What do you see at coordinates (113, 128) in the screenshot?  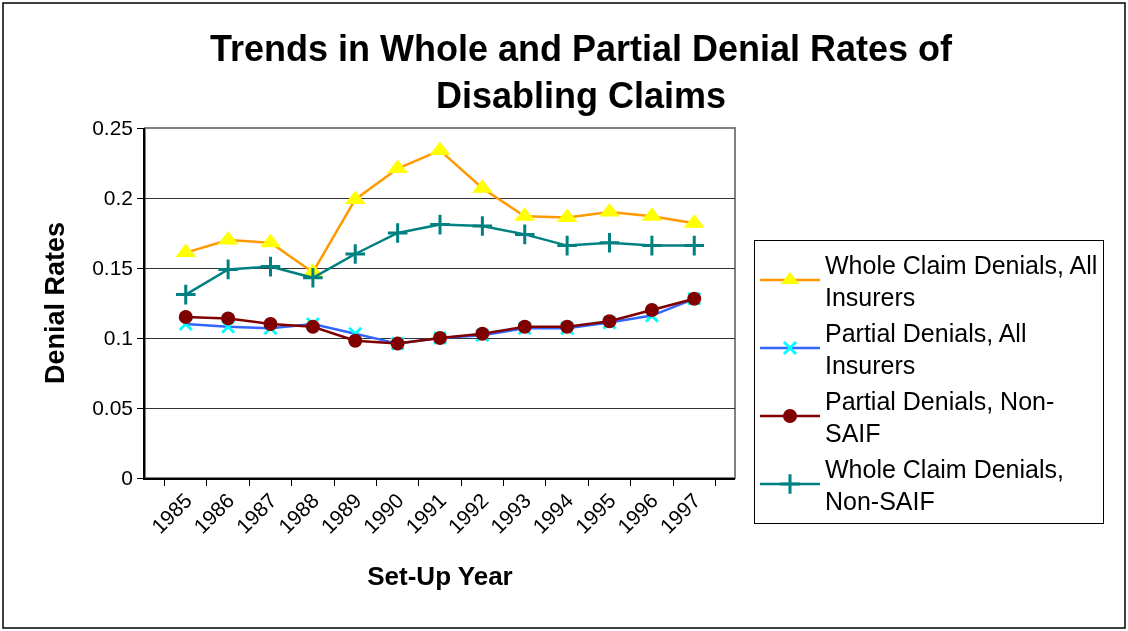 I see `y-tick-label: 0.25` at bounding box center [113, 128].